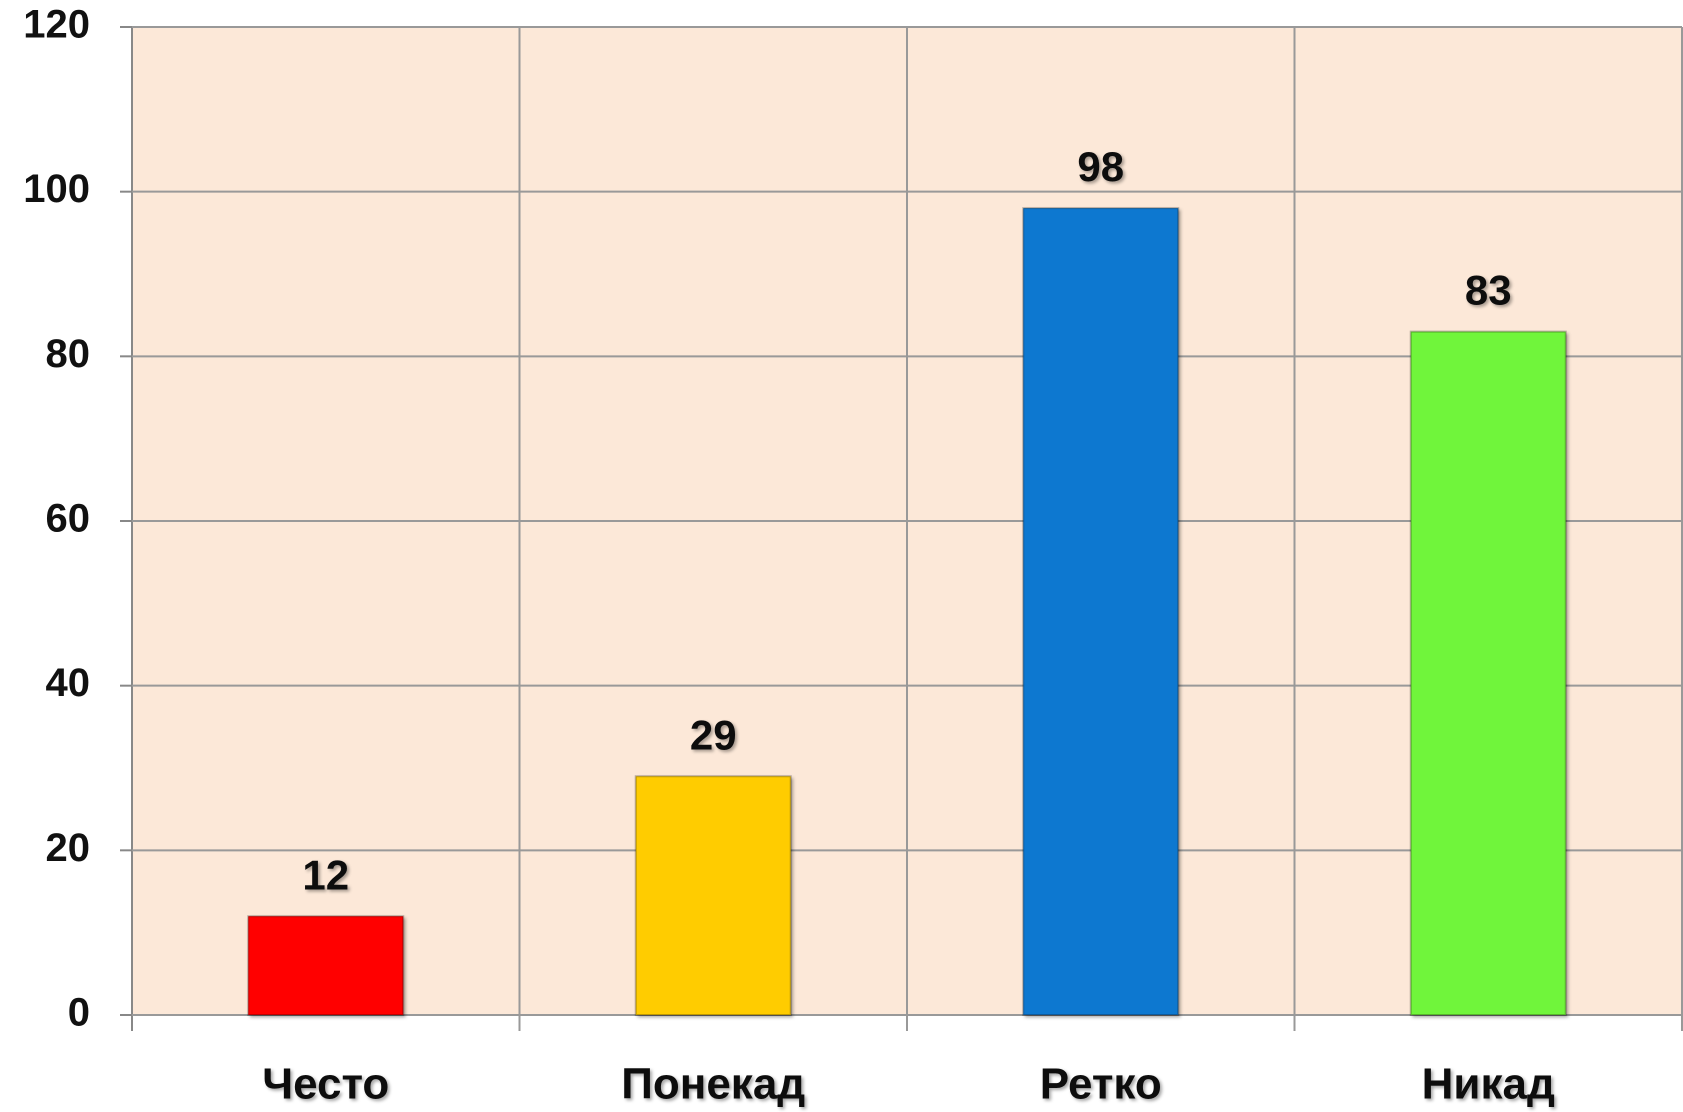 The image size is (1683, 1112). I want to click on x-tick-label: Никад, so click(1488, 1084).